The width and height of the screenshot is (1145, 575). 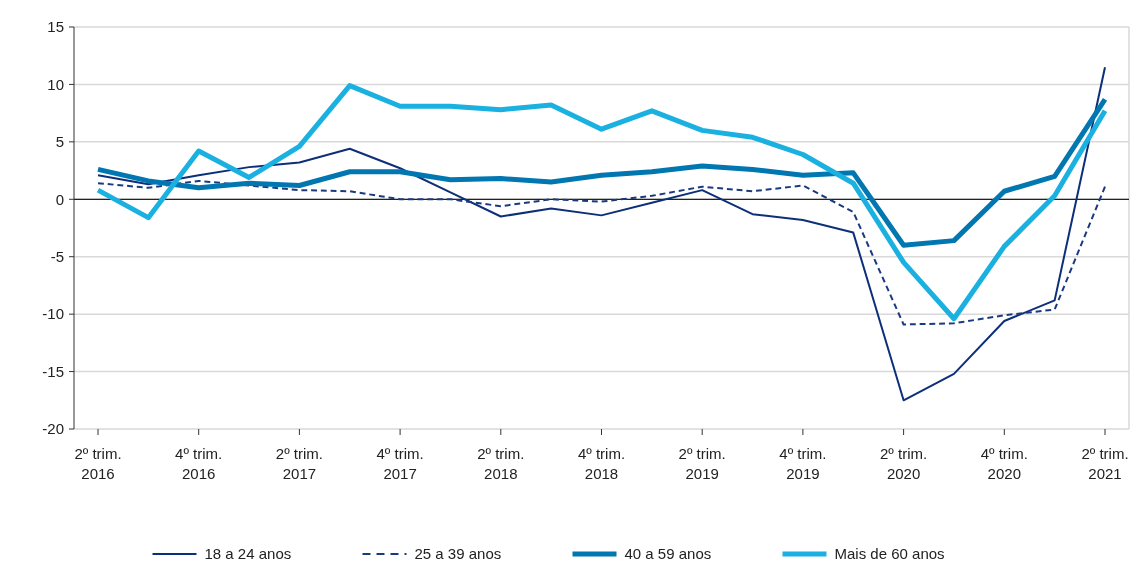 I want to click on x-tick-label: 2º trim. 2018, so click(x=501, y=463).